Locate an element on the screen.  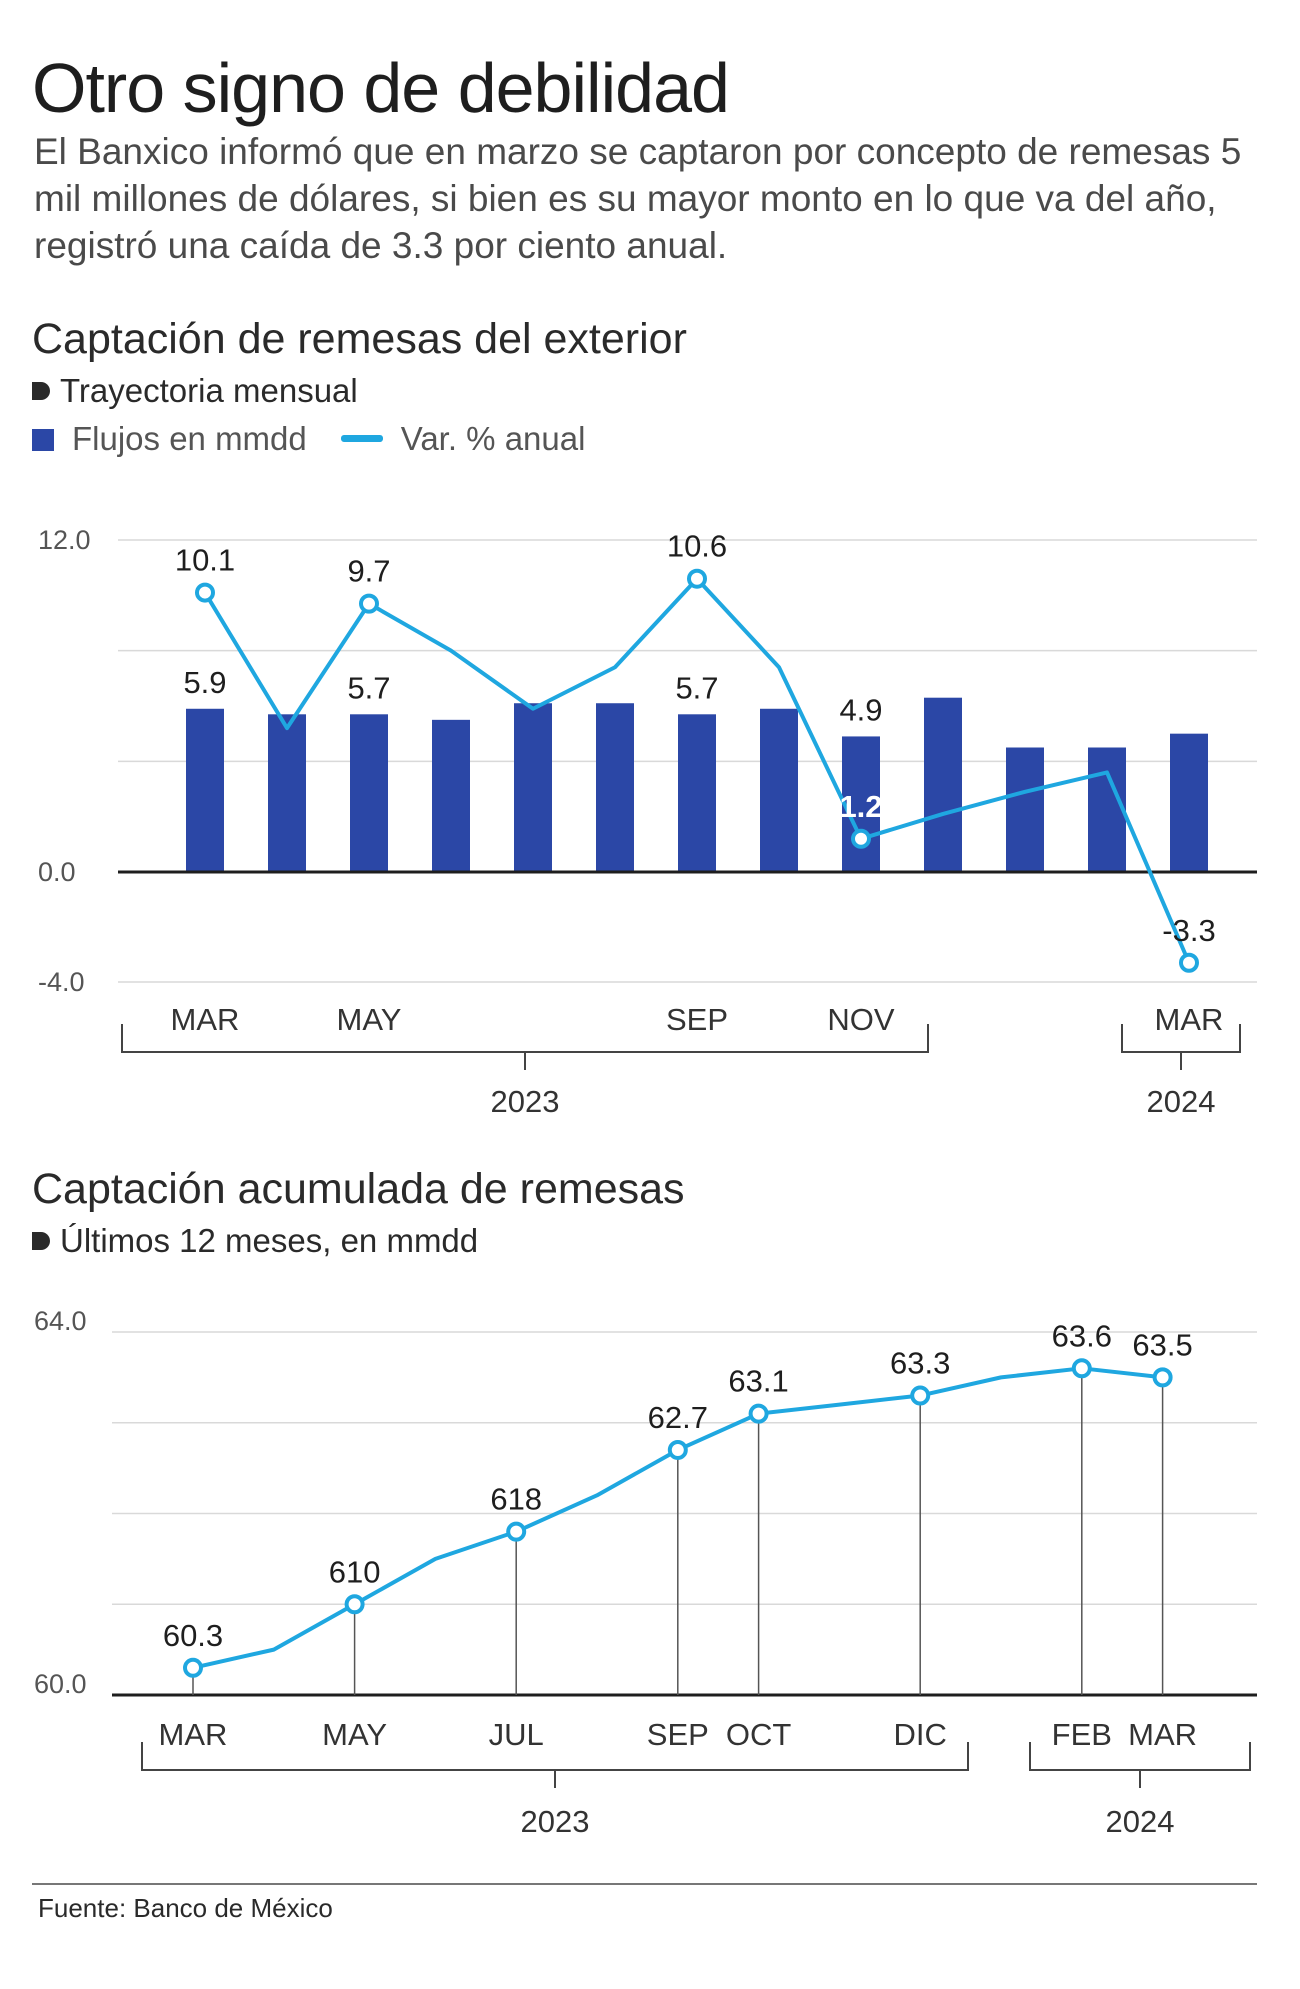
line-value-label: 1.2 is located at coordinates (860, 806).